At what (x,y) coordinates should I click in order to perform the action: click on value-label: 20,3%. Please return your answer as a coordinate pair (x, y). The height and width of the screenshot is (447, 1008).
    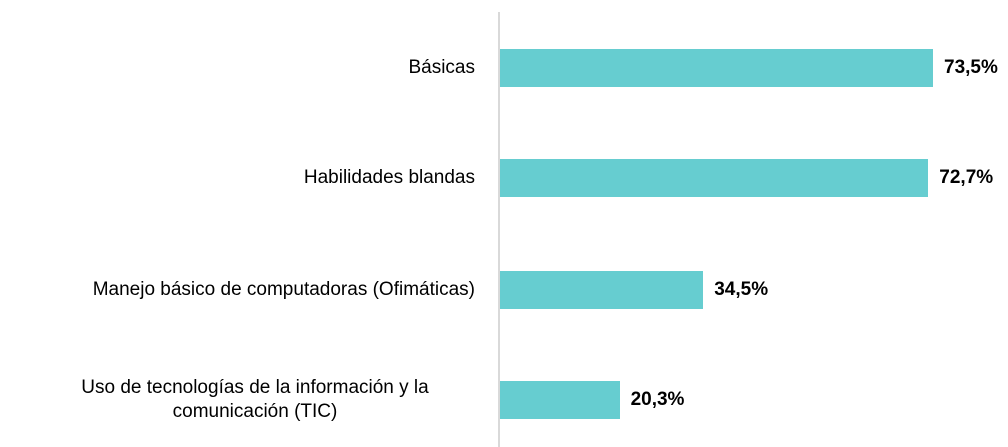
    Looking at the image, I should click on (657, 399).